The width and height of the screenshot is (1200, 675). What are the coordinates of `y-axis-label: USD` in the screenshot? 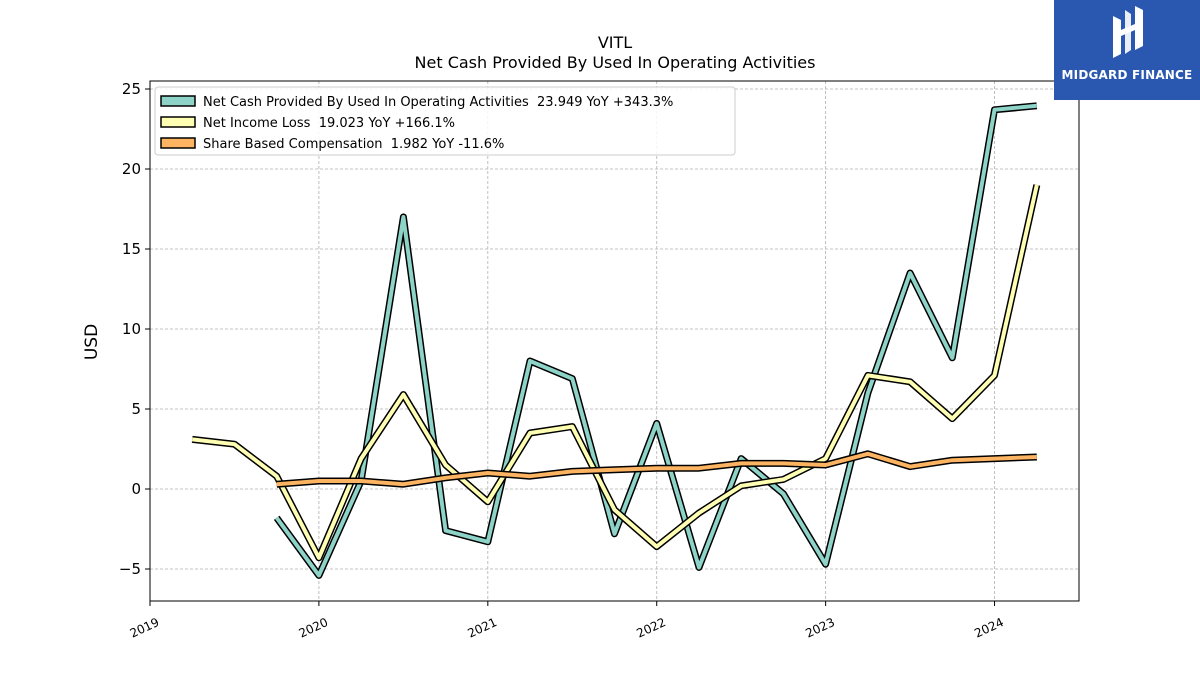 It's located at (92, 342).